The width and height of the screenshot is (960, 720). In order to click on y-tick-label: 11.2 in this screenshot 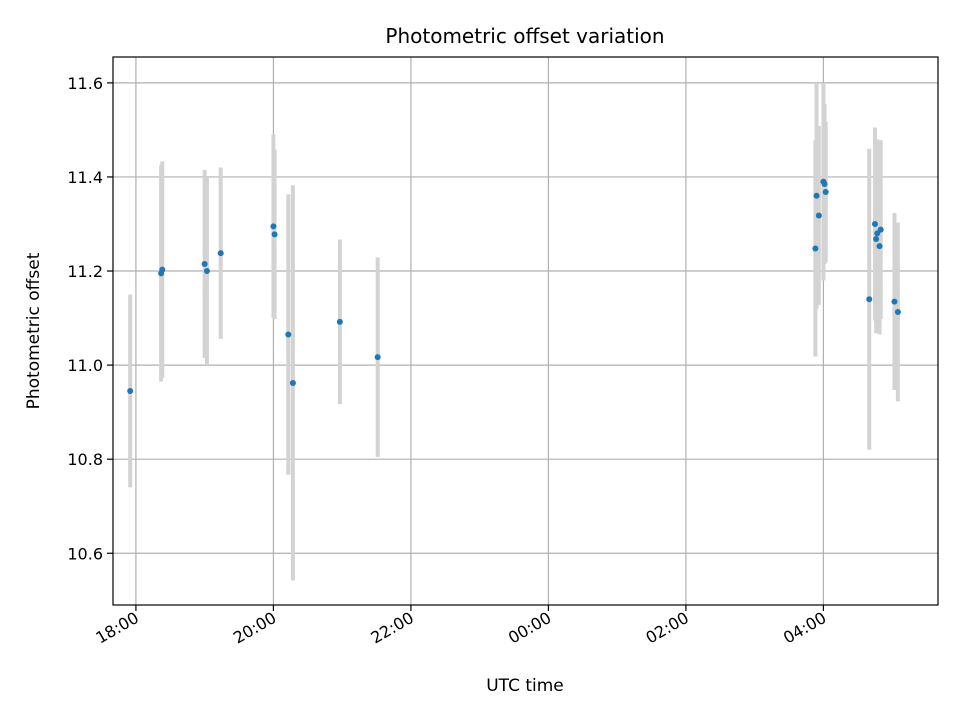, I will do `click(85, 271)`.